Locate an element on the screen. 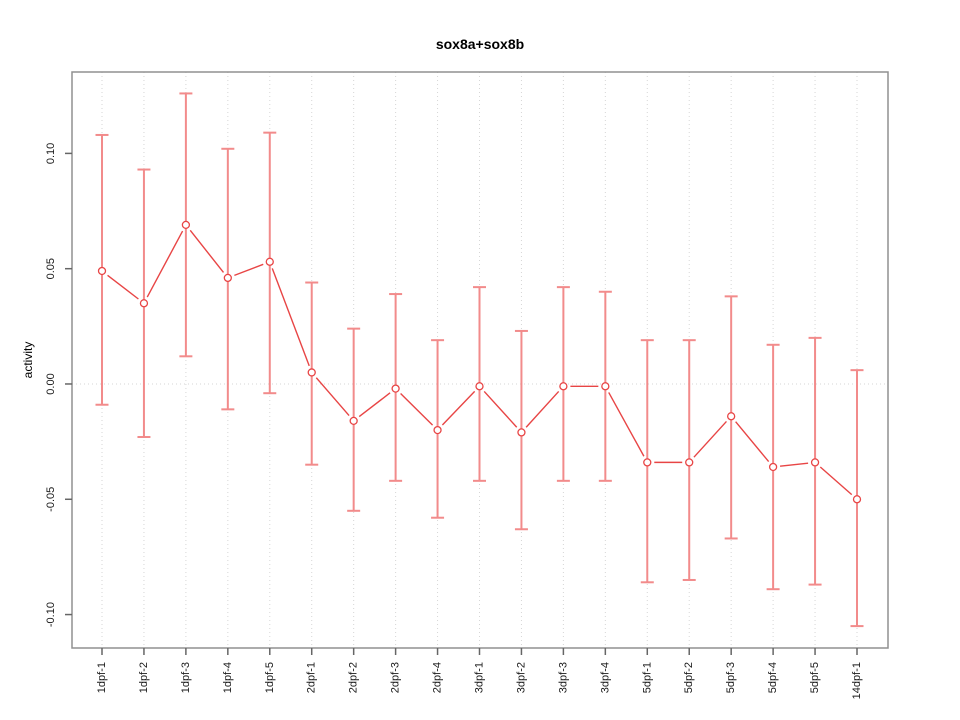 The height and width of the screenshot is (720, 960). x-tick-label: 2dpf-3 is located at coordinates (396, 677).